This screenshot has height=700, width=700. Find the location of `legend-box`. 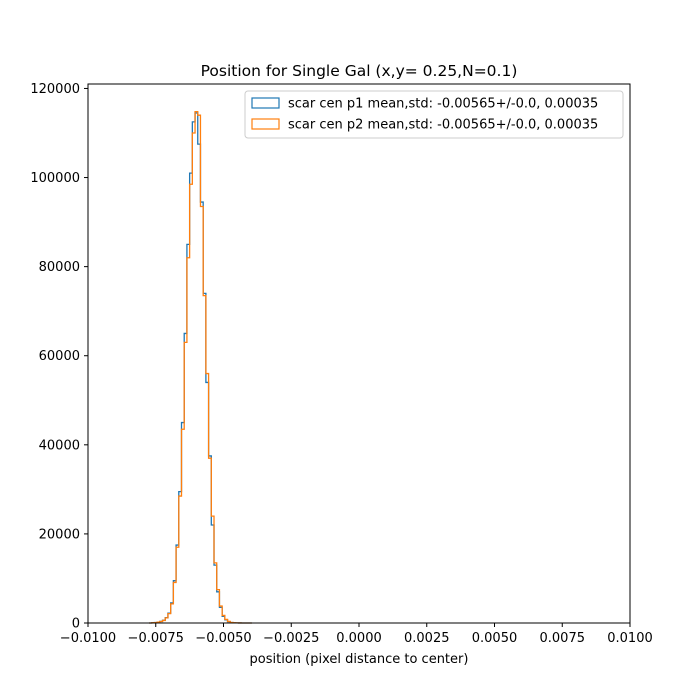

legend-box is located at coordinates (434, 114).